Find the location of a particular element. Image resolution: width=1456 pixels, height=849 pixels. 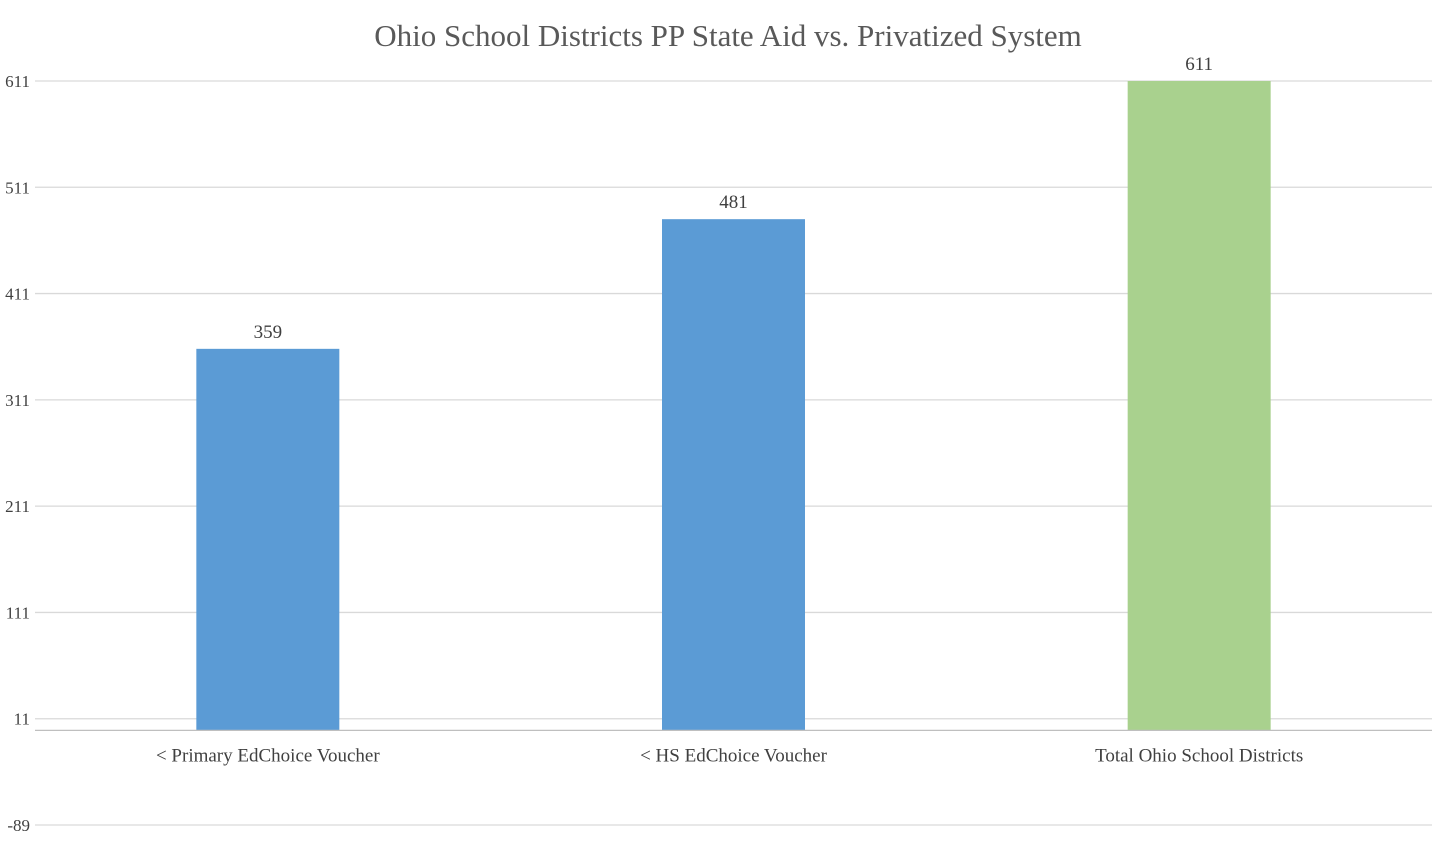

y-tick-label: 311 is located at coordinates (17, 400).